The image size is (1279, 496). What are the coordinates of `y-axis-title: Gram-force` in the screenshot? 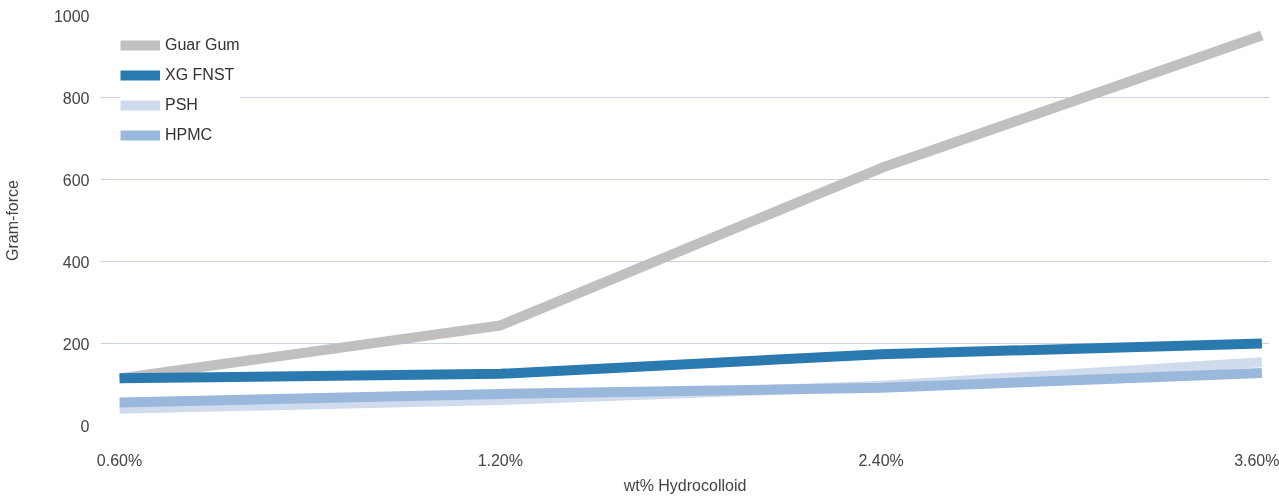 It's located at (12, 220).